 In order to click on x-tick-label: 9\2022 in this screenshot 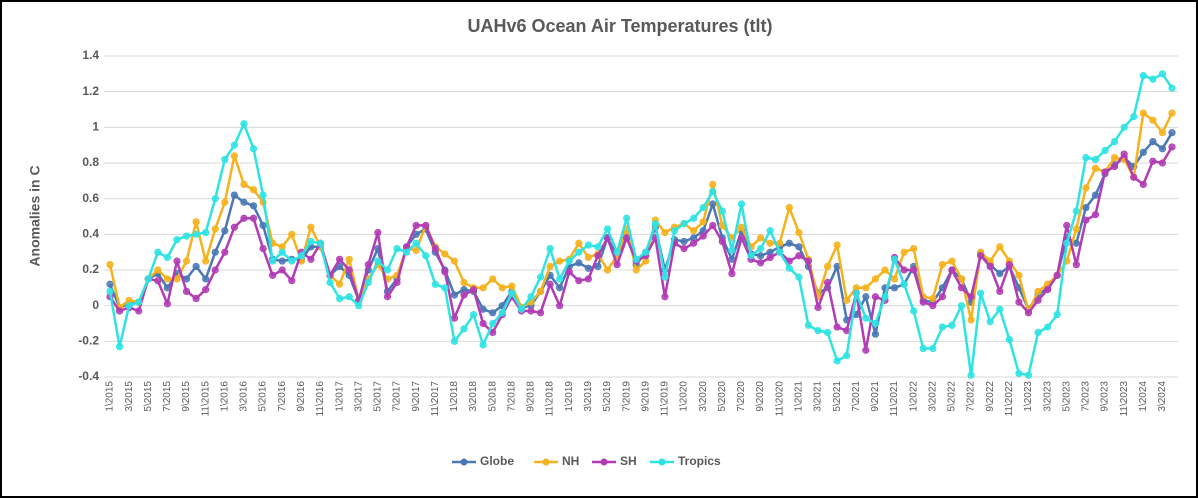, I will do `click(990, 396)`.